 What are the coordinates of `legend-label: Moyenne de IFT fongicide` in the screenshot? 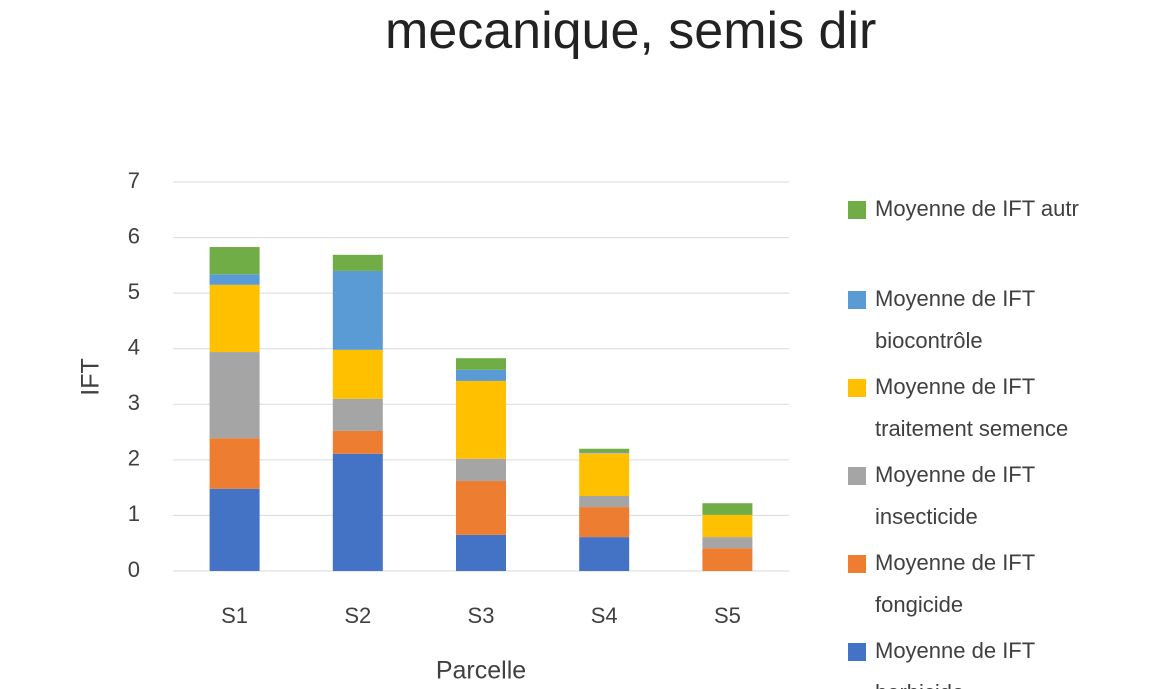 It's located at (955, 583).